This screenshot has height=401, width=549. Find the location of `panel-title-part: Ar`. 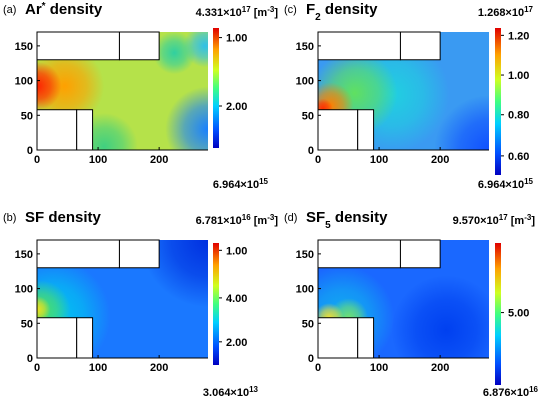

panel-title-part: Ar is located at coordinates (33, 9).